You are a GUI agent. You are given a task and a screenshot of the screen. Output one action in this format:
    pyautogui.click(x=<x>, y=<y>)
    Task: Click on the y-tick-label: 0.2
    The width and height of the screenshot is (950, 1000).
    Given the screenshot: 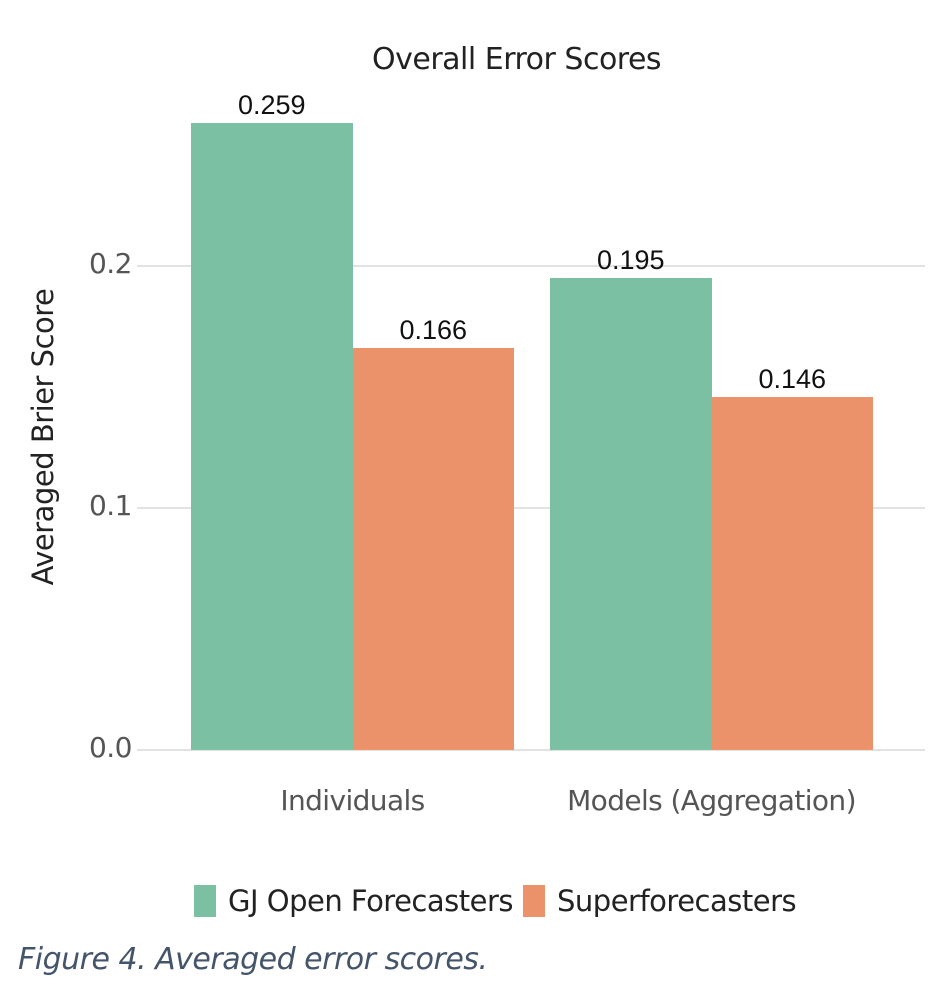 What is the action you would take?
    pyautogui.click(x=110, y=263)
    